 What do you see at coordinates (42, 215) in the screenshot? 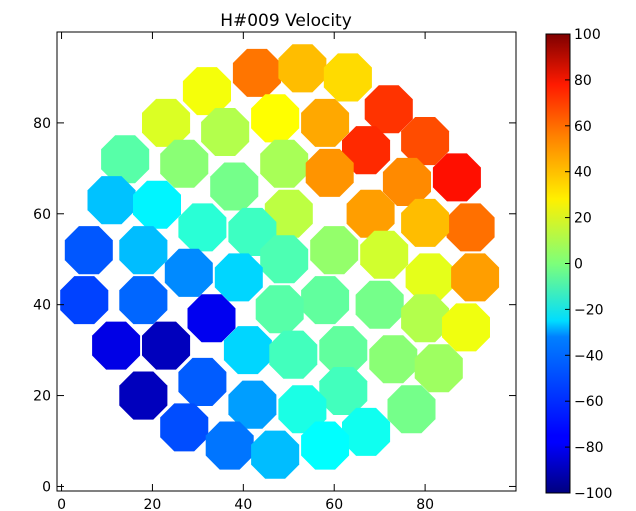
I see `y-tick-label: 60` at bounding box center [42, 215].